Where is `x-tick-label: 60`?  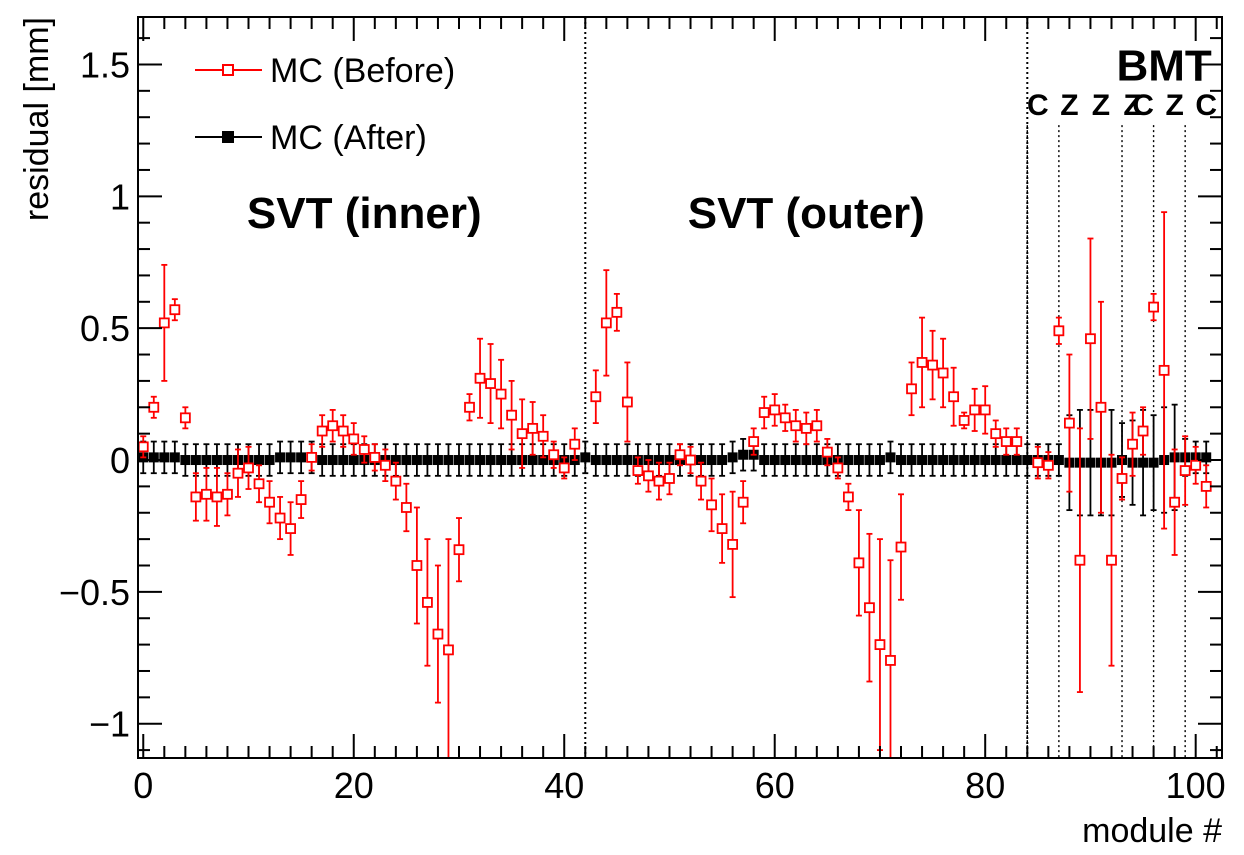
x-tick-label: 60 is located at coordinates (775, 785).